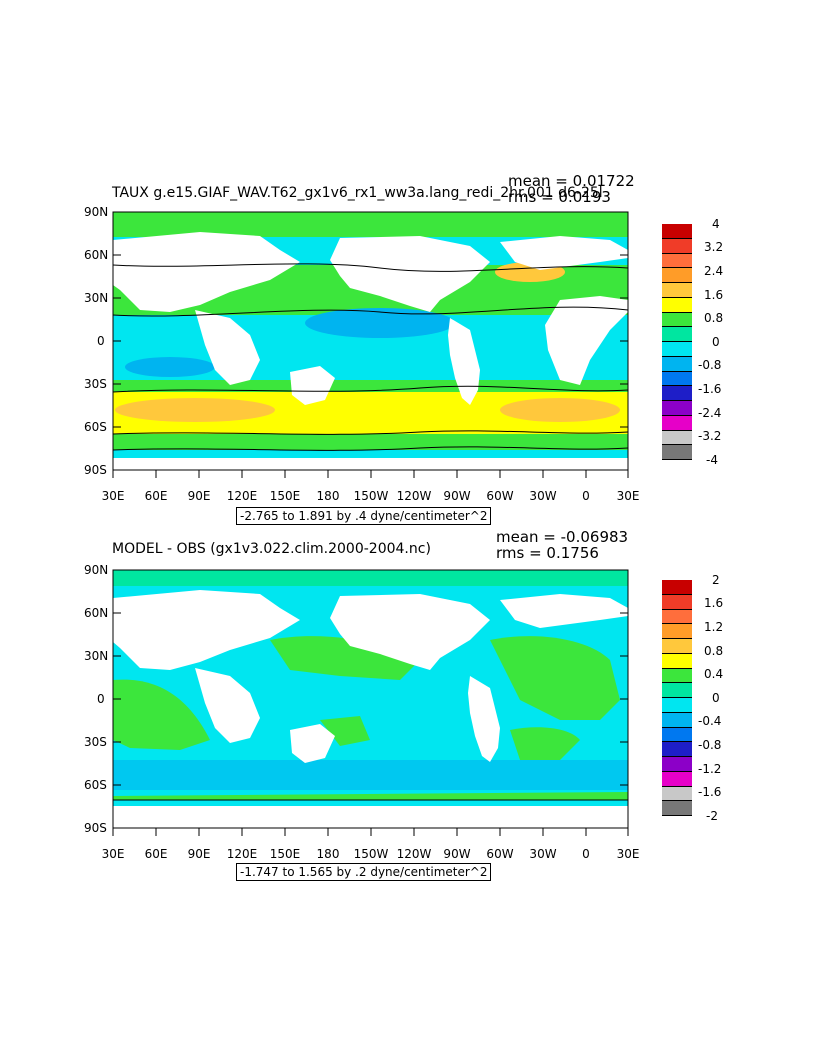 Image resolution: width=818 pixels, height=1055 pixels. I want to click on colorbar-label: 2, so click(716, 580).